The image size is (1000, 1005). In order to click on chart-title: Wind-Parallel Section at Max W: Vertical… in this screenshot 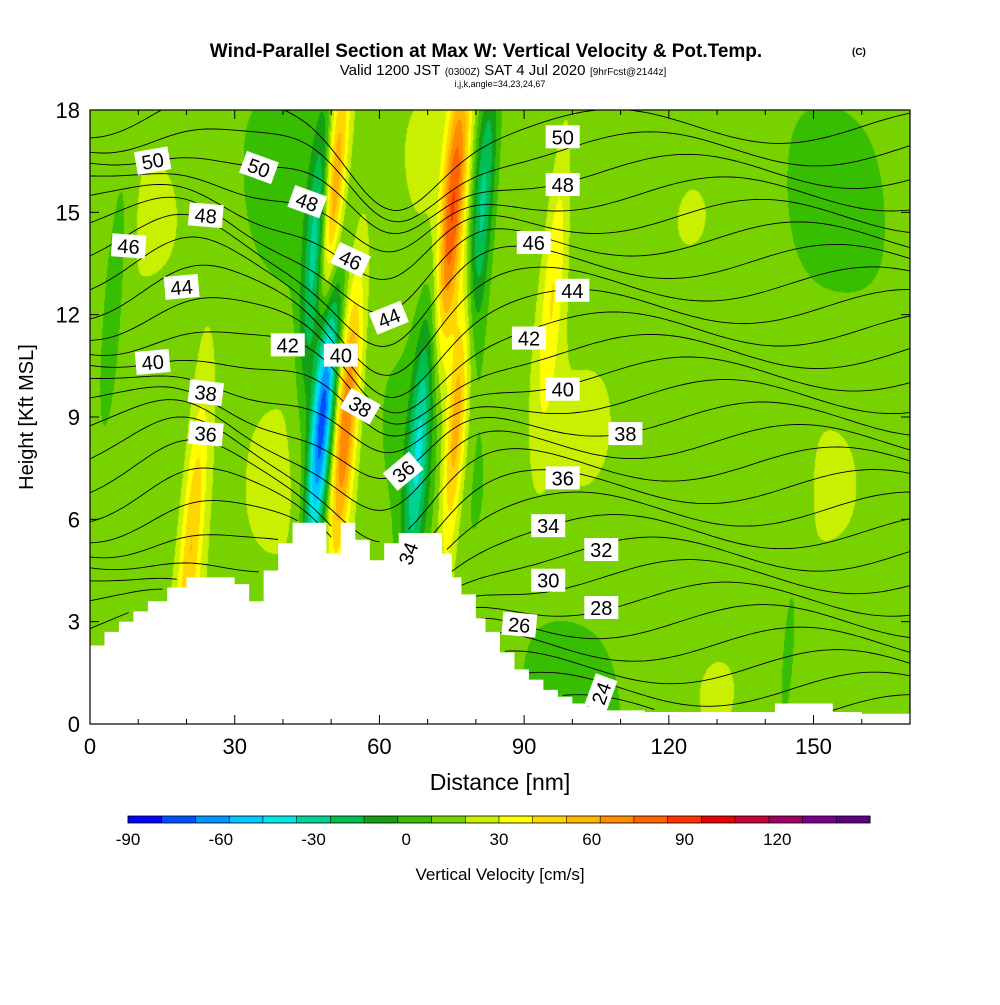, I will do `click(486, 51)`.